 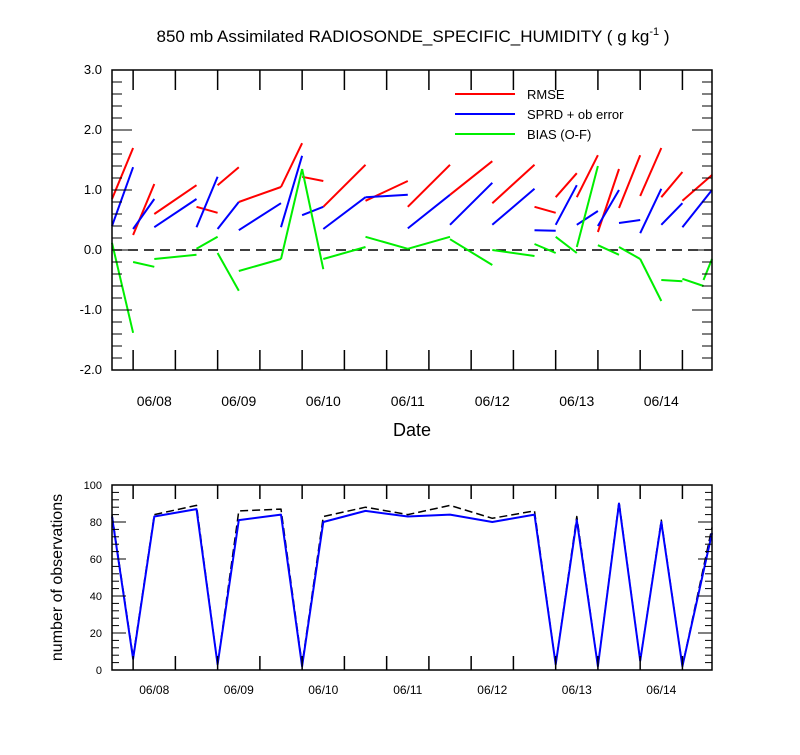 What do you see at coordinates (96, 634) in the screenshot?
I see `bottom-y-tick-label: 20` at bounding box center [96, 634].